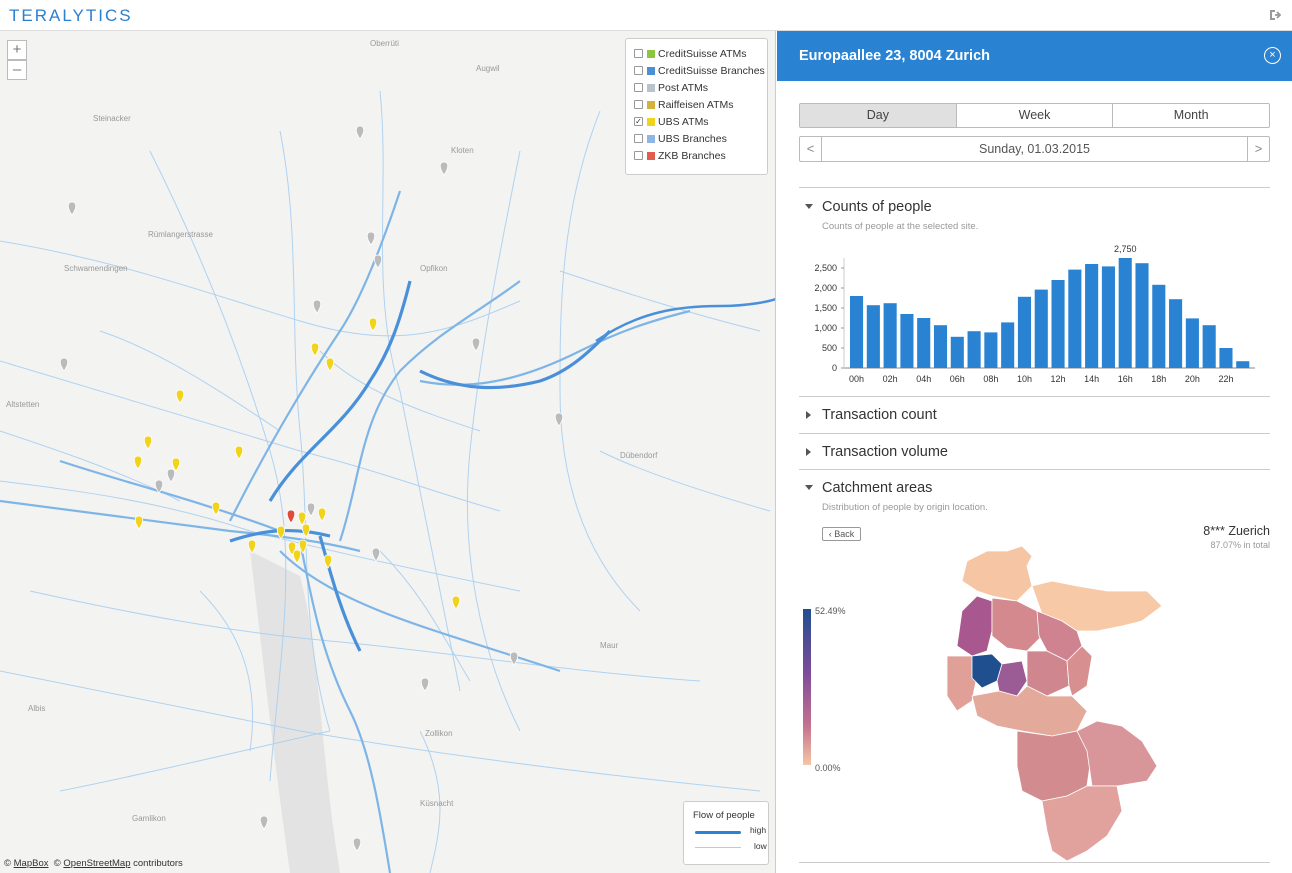 The width and height of the screenshot is (1292, 873). Describe the element at coordinates (1034, 452) in the screenshot. I see `transaction-volume-toggle: Transaction volume` at that location.